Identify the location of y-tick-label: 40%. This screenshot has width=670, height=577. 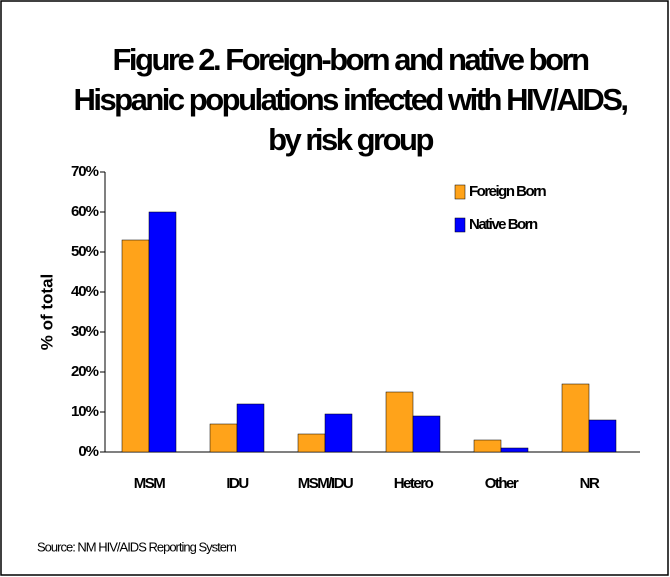
(85, 291).